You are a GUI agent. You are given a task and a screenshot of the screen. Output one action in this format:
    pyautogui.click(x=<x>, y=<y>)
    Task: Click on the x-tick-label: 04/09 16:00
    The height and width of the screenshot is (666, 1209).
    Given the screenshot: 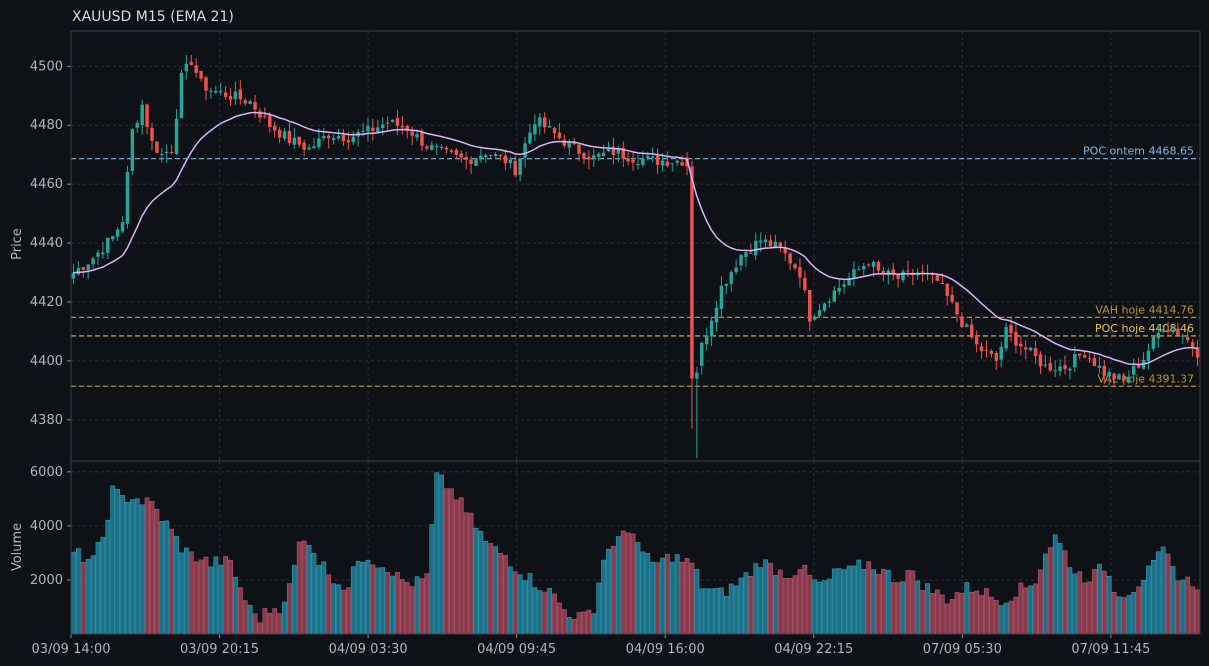 What is the action you would take?
    pyautogui.click(x=665, y=649)
    